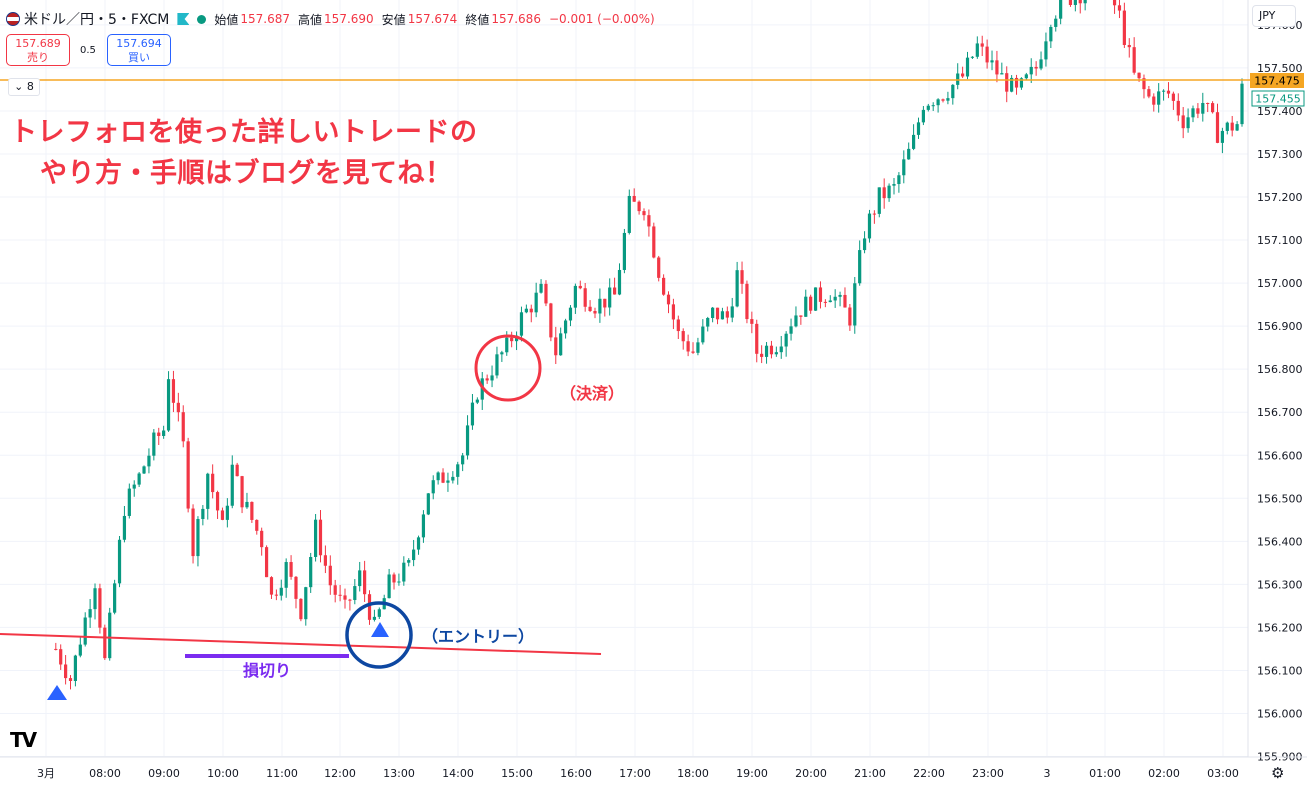 Image resolution: width=1307 pixels, height=787 pixels. I want to click on close-label: 終値, so click(477, 19).